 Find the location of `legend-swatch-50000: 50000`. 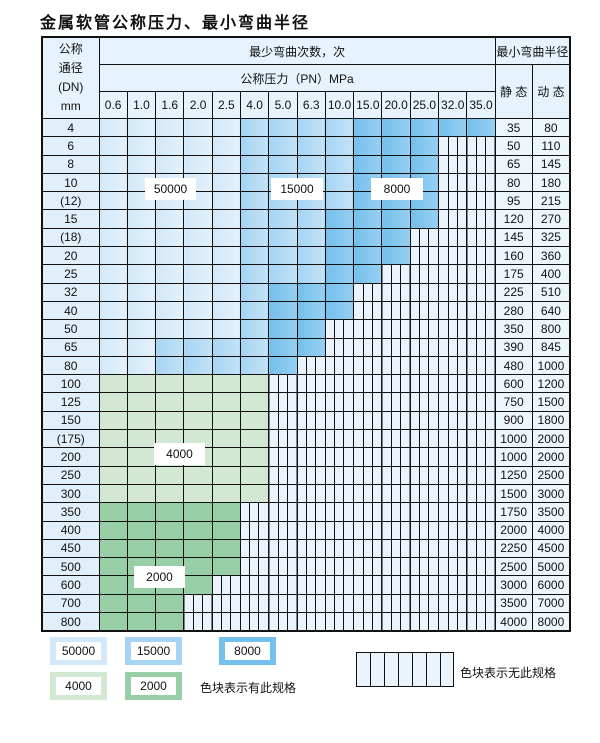

legend-swatch-50000: 50000 is located at coordinates (78, 651).